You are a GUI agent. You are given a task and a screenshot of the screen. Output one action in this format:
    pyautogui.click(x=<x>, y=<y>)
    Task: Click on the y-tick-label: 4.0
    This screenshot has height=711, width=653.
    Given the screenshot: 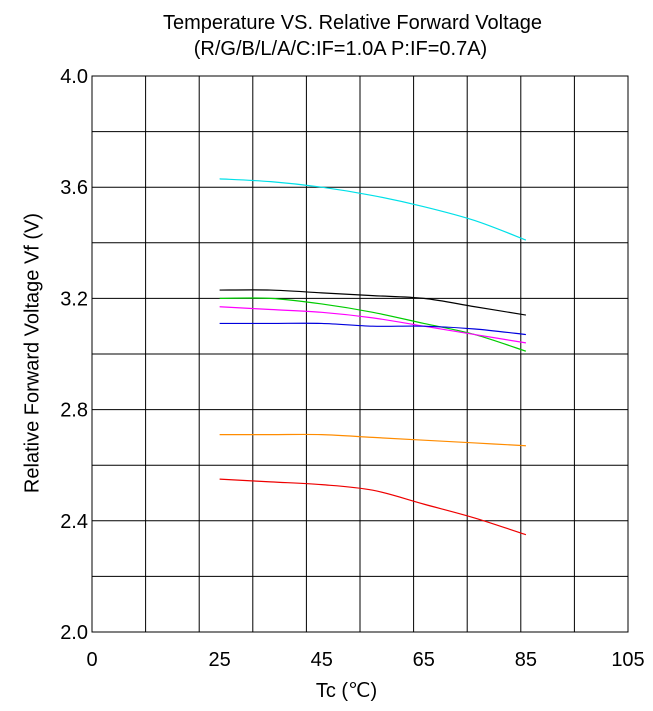 What is the action you would take?
    pyautogui.click(x=74, y=77)
    